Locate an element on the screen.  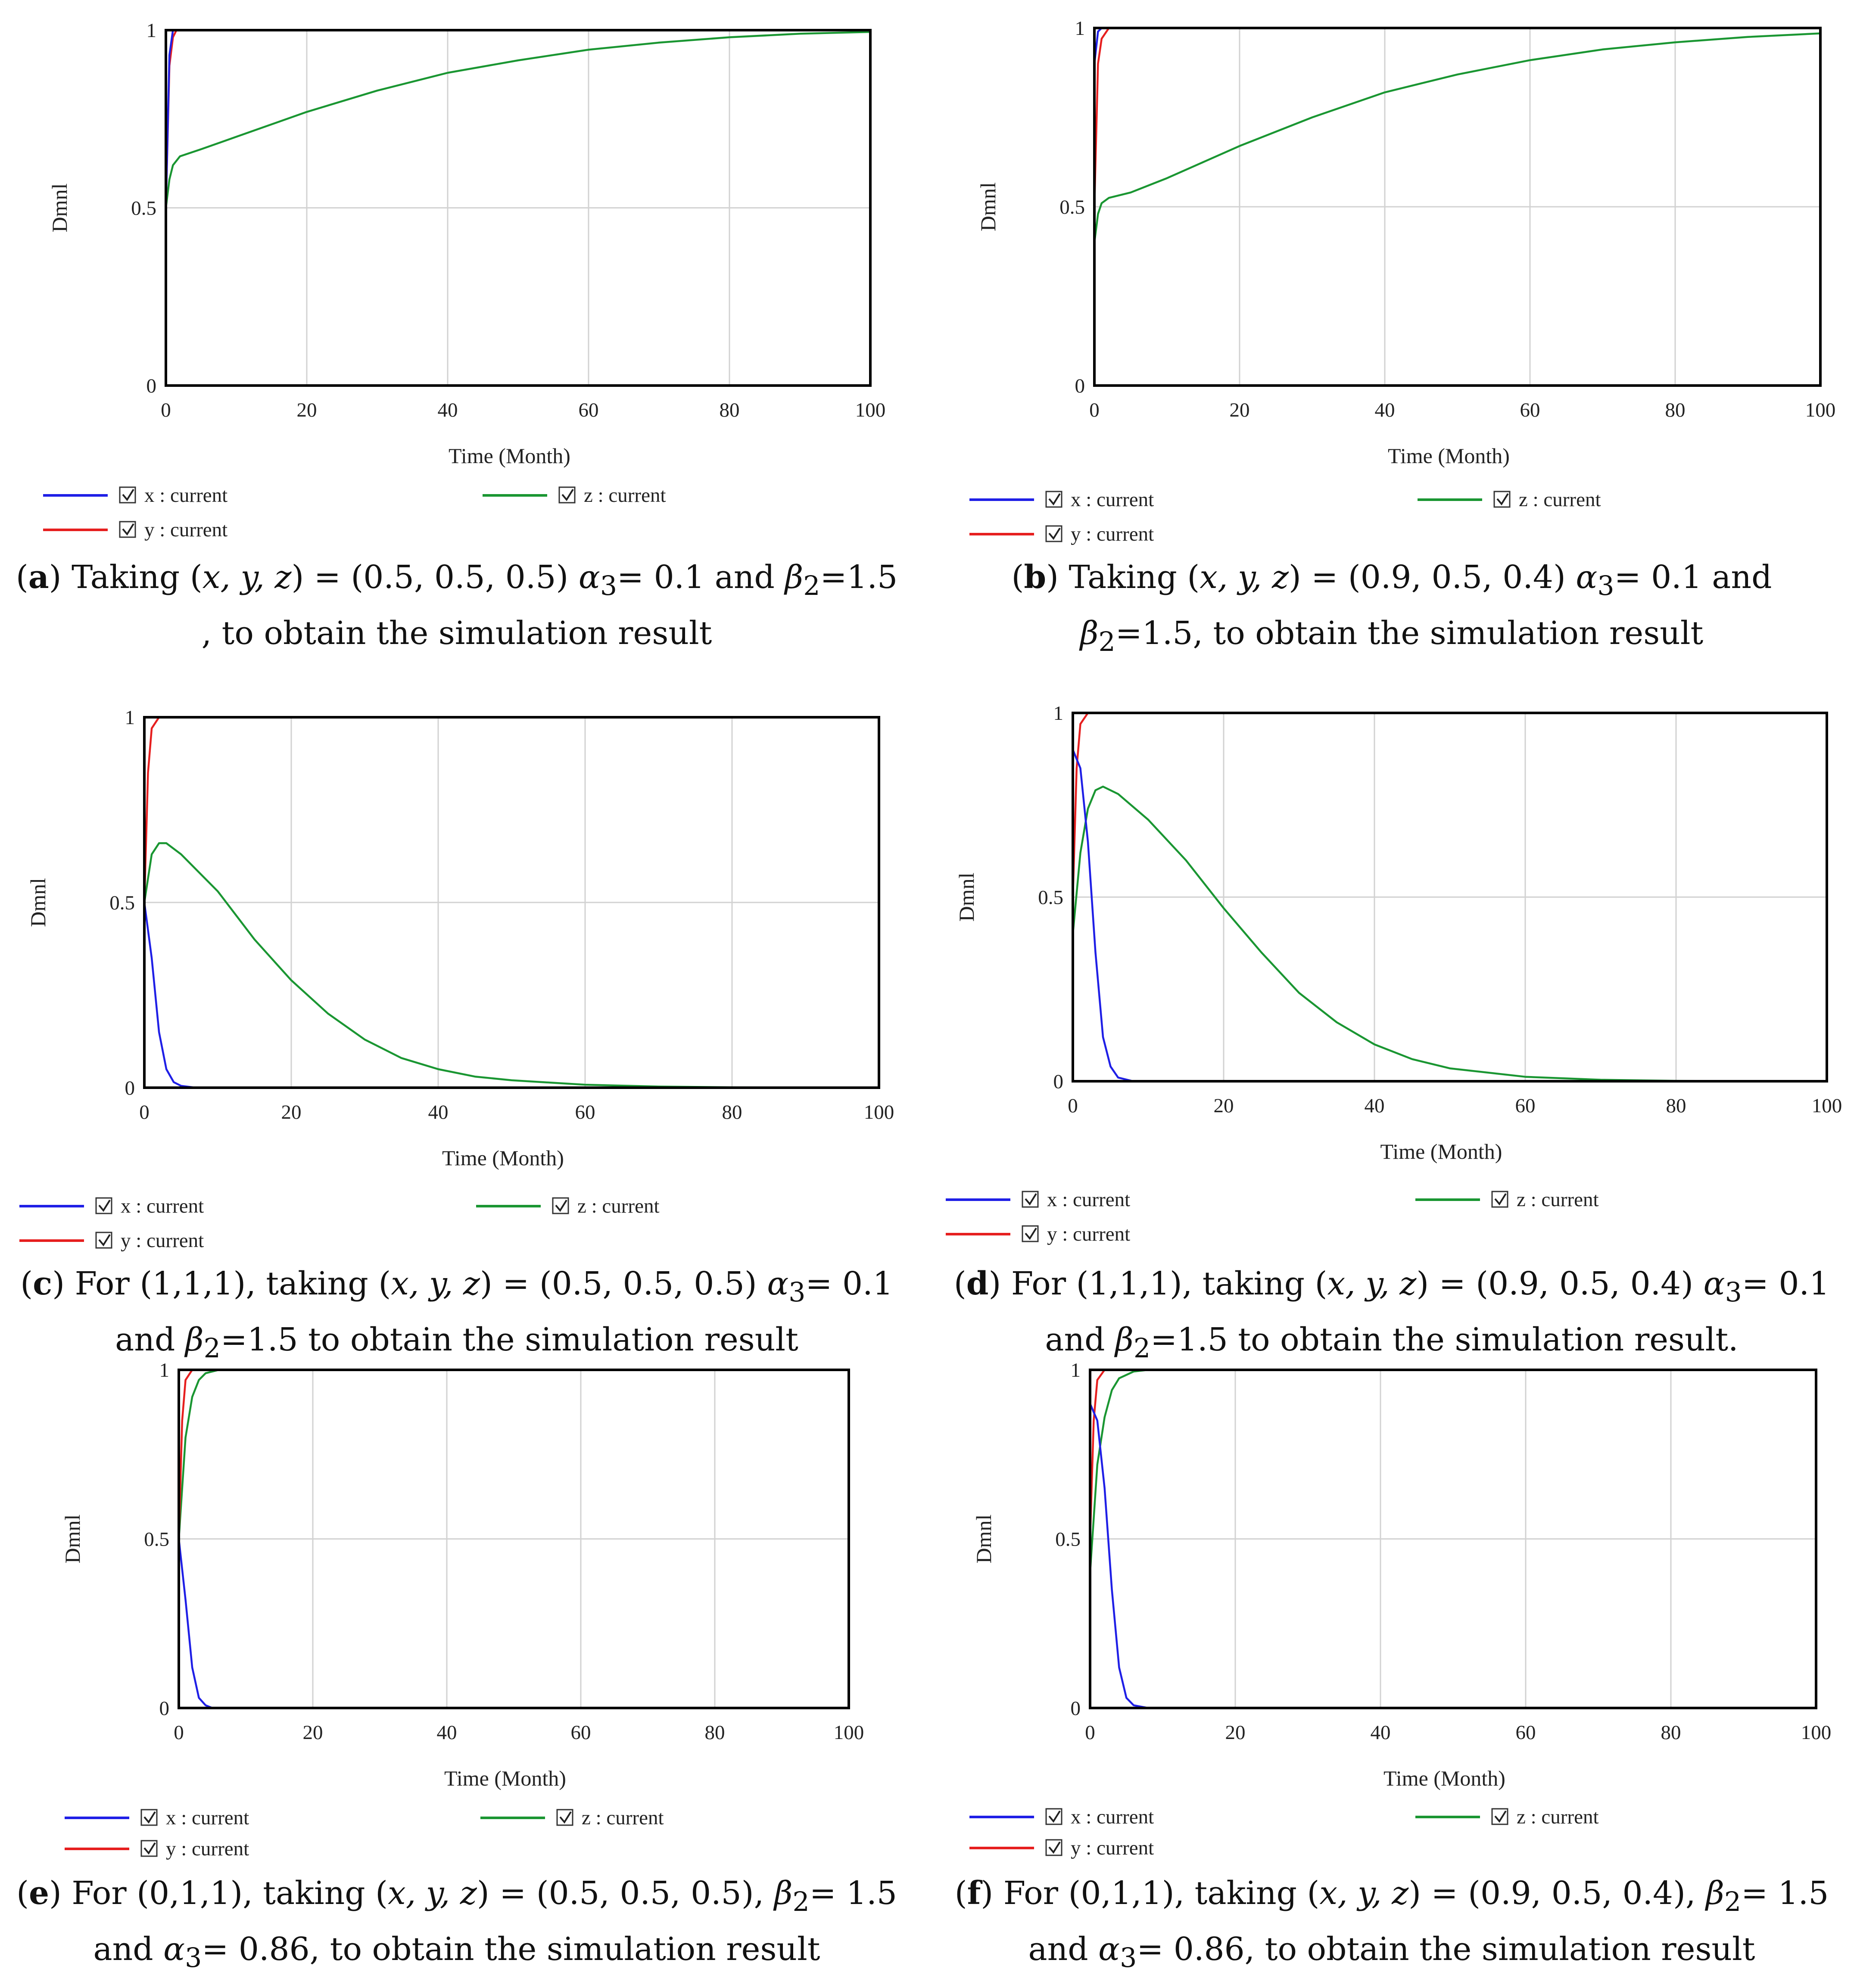
caption-part: f is located at coordinates (974, 1893).